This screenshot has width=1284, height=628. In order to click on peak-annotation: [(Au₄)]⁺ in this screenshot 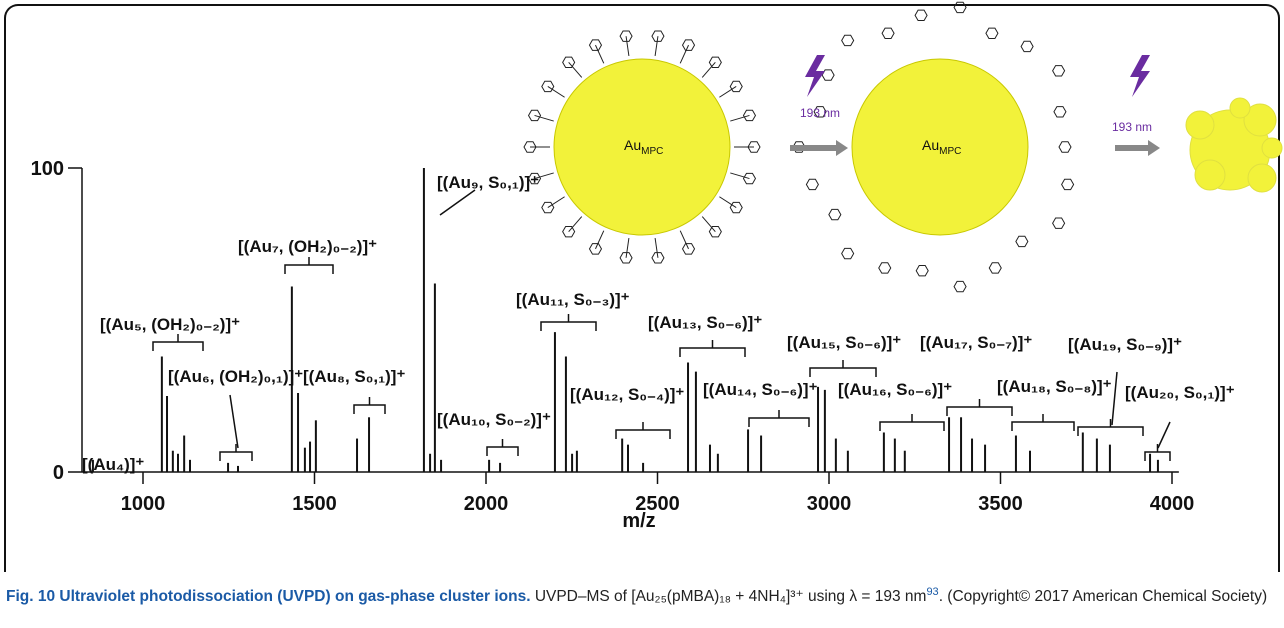, I will do `click(113, 464)`.